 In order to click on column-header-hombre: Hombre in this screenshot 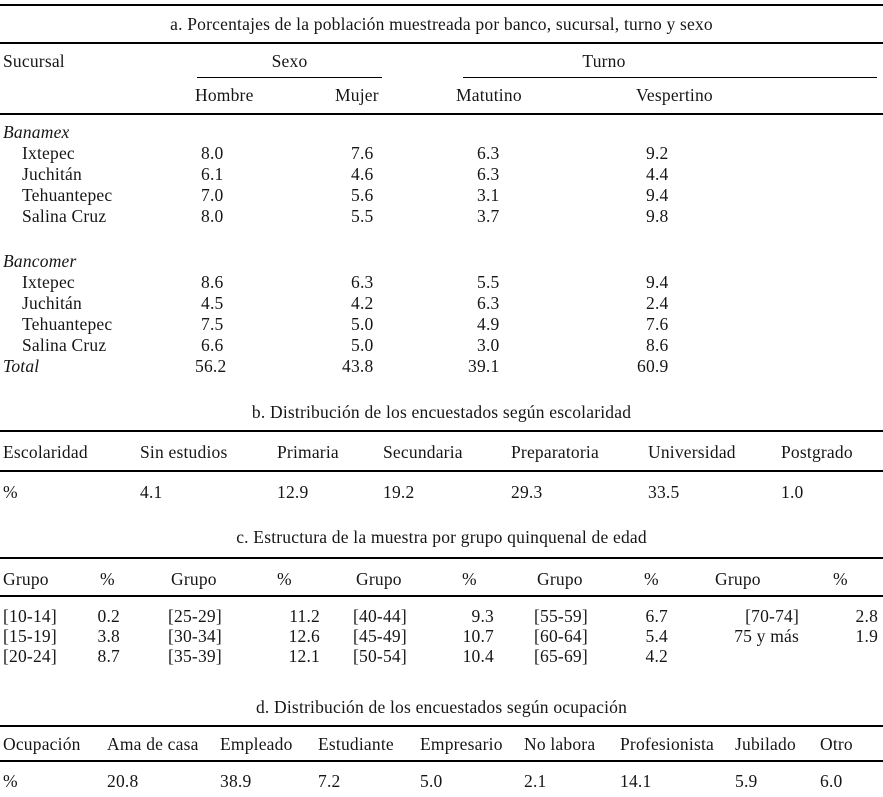, I will do `click(265, 96)`.